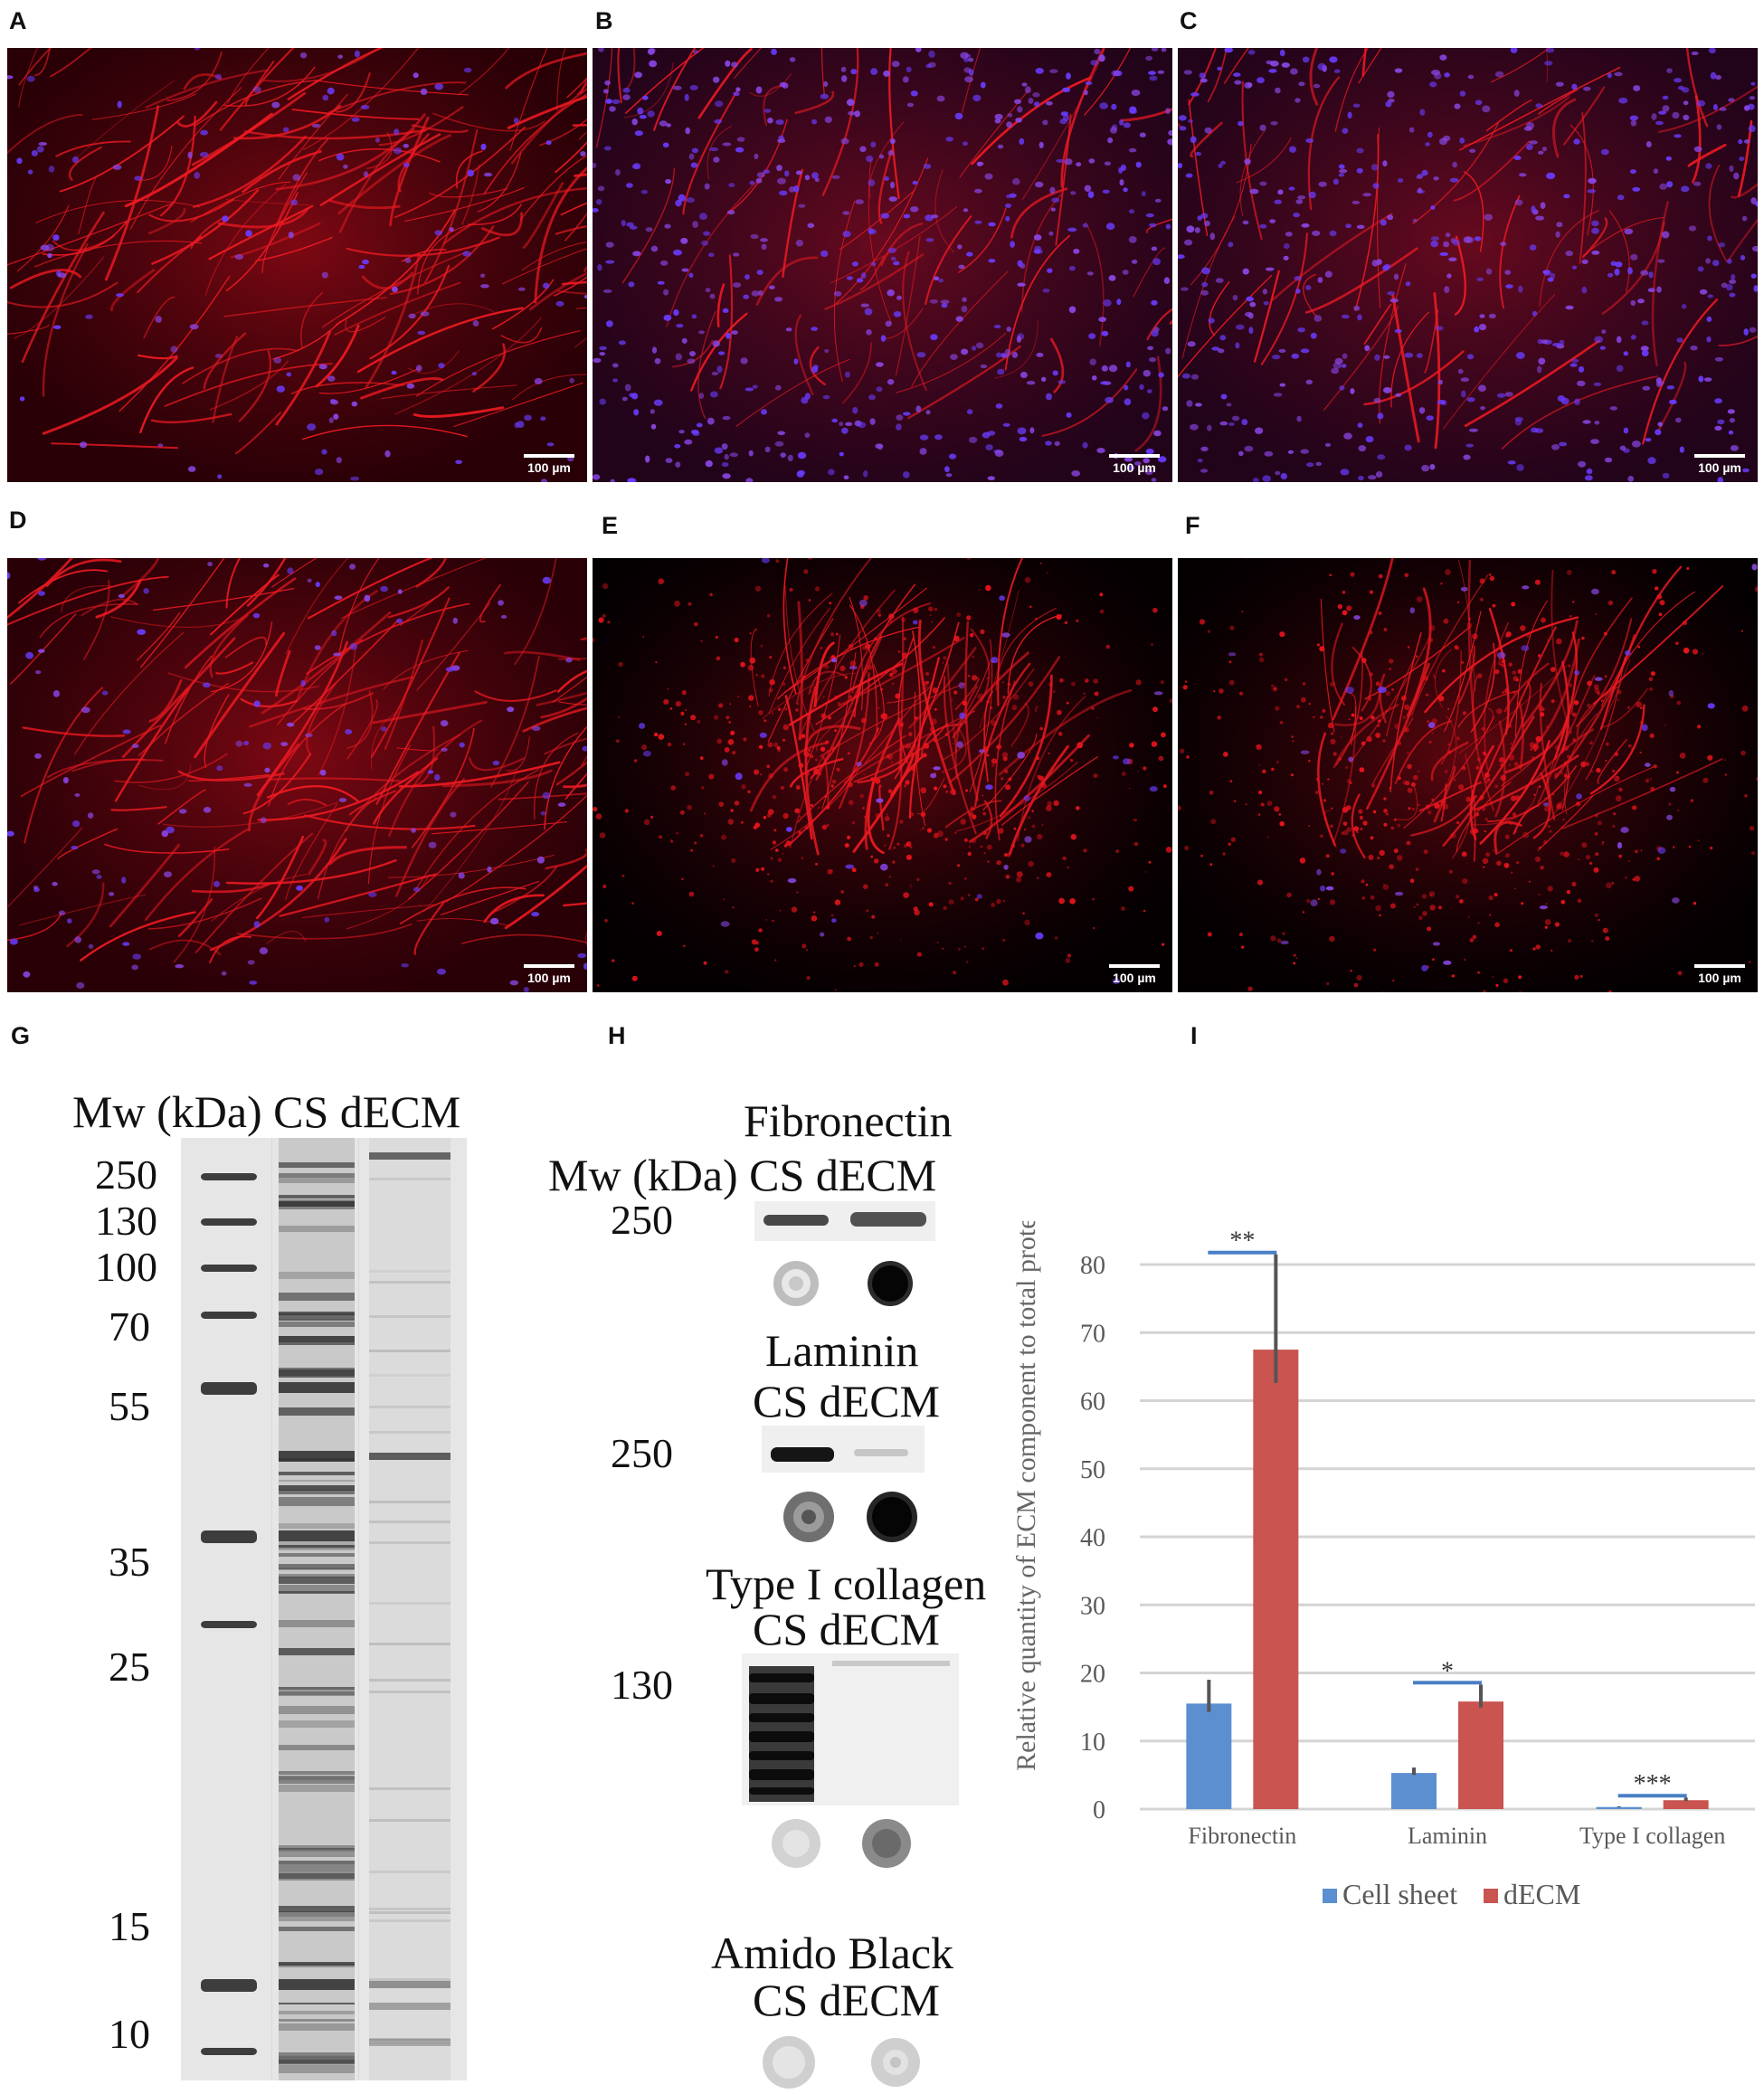 The image size is (1764, 2094). Describe the element at coordinates (1719, 464) in the screenshot. I see `scale-bar-c: 100 µm` at that location.